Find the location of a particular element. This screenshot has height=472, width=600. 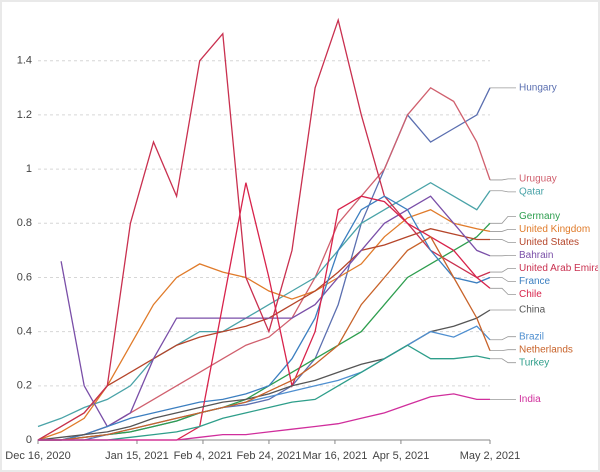

series-label: Bahrain is located at coordinates (536, 255).